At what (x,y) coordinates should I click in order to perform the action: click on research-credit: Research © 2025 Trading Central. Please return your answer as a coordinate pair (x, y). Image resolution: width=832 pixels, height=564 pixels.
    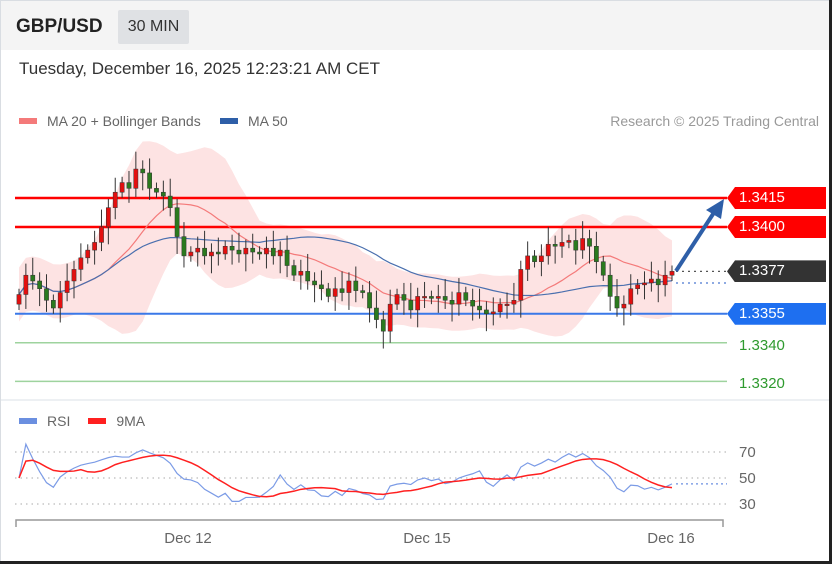
    Looking at the image, I should click on (714, 121).